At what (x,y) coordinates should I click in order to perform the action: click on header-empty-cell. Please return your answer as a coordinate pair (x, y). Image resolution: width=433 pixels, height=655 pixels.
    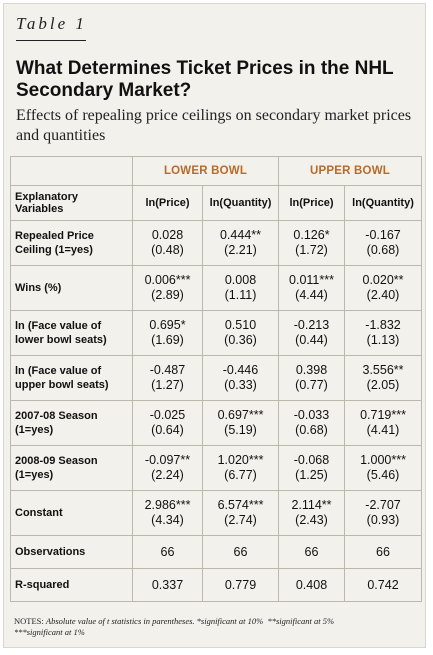
    Looking at the image, I should click on (71, 171).